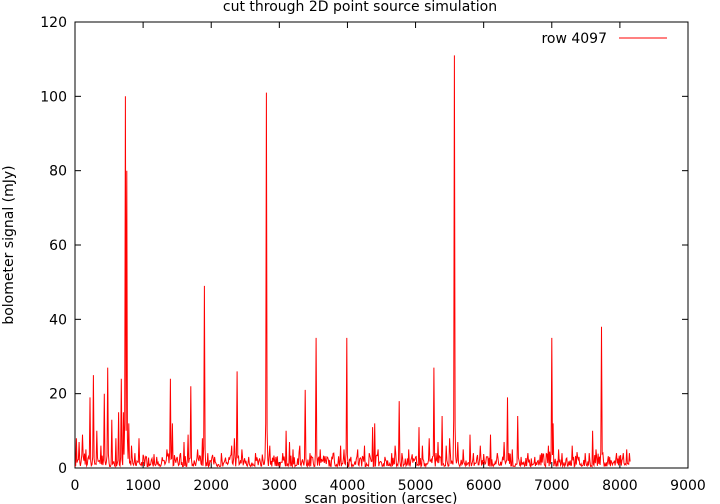 This screenshot has width=720, height=504. Describe the element at coordinates (380, 497) in the screenshot. I see `x-axis-label: scan position (arcsec)` at that location.